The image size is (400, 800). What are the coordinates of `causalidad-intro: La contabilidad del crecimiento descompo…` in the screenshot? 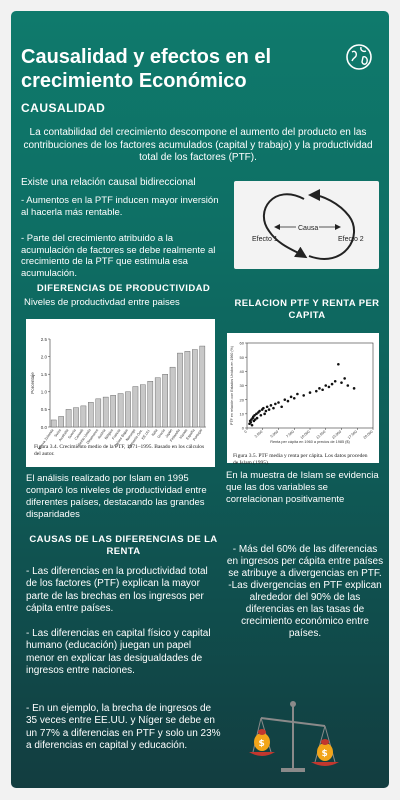 It's located at (198, 145).